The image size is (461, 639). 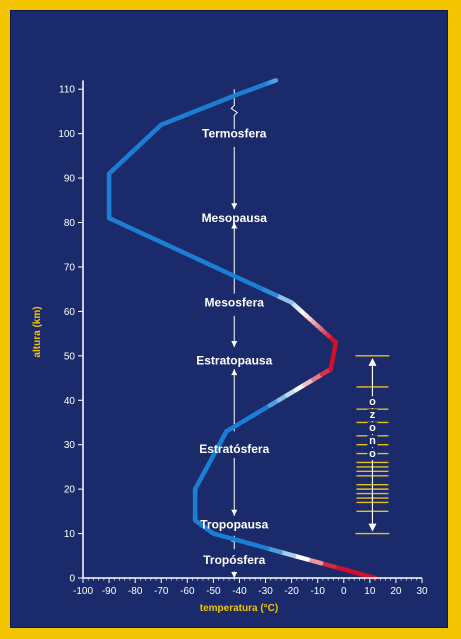 What do you see at coordinates (70, 179) in the screenshot?
I see `y-tick-label: 90` at bounding box center [70, 179].